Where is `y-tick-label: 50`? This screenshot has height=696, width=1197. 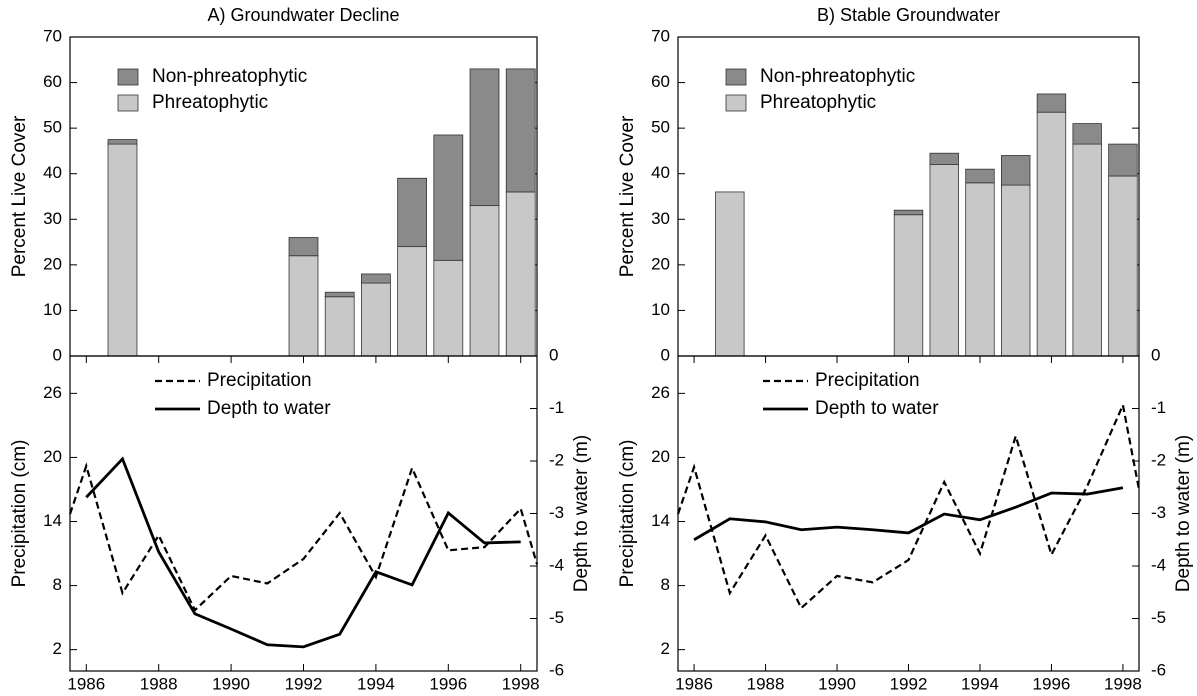 y-tick-label: 50 is located at coordinates (52, 127).